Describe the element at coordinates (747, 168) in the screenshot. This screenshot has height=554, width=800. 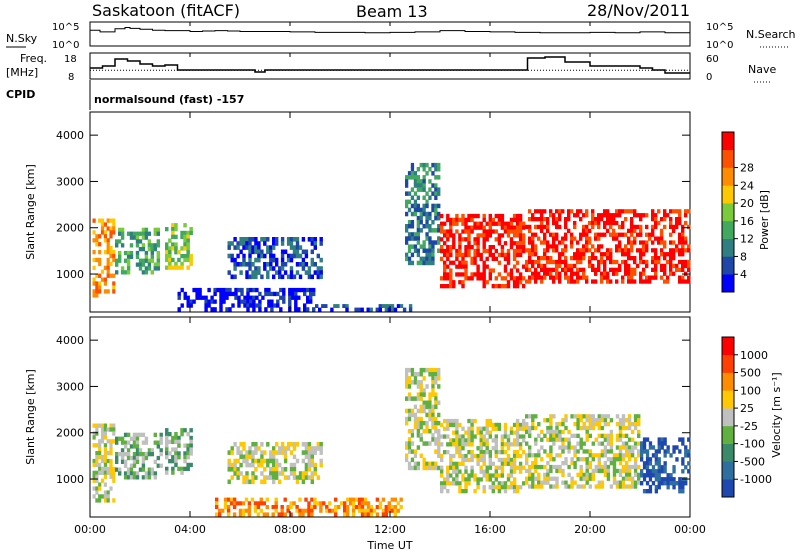
I see `colorbar-tick-label: 28` at that location.